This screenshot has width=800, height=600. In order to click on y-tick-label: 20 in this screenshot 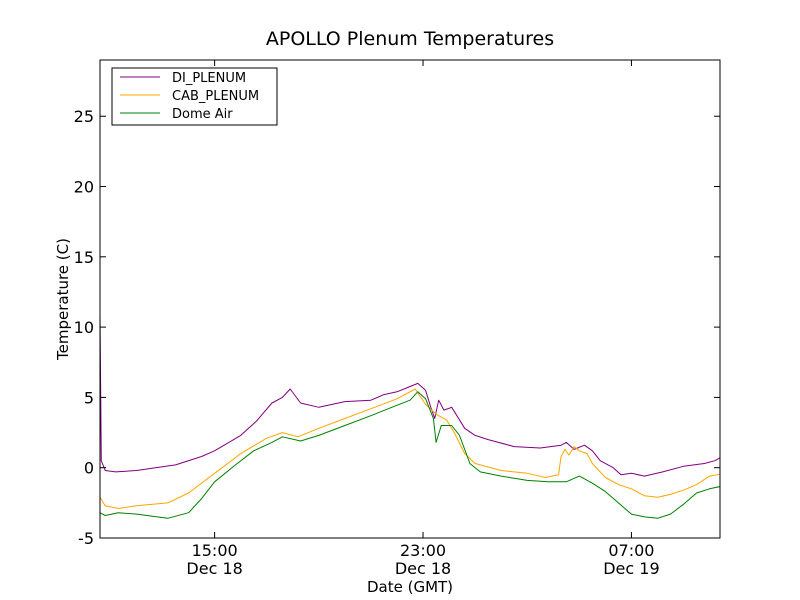, I will do `click(84, 187)`.